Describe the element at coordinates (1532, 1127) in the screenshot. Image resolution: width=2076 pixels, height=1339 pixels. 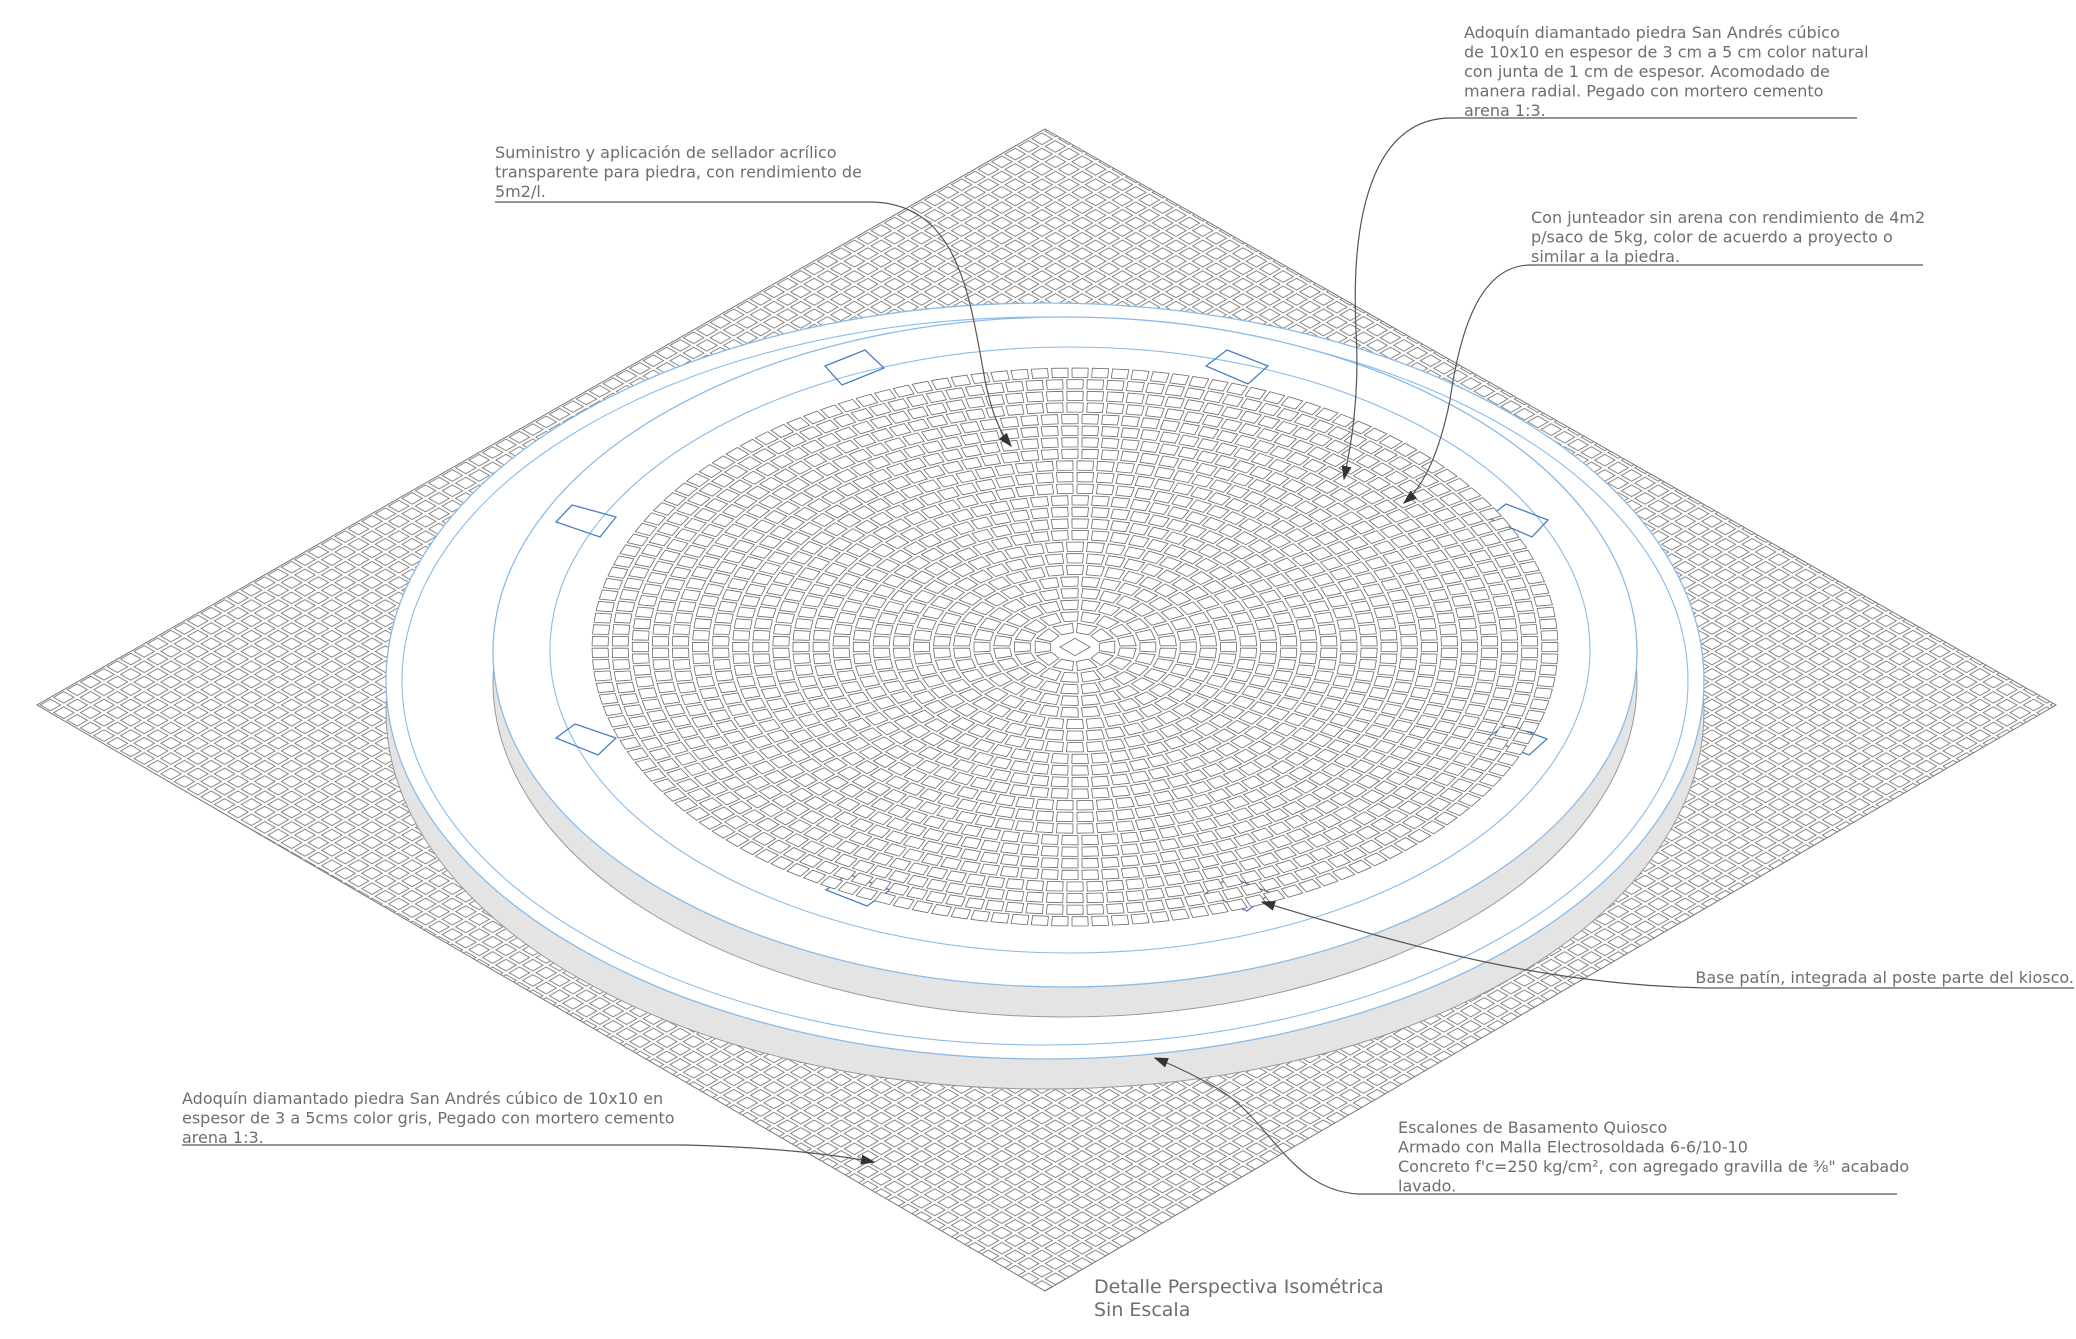
I see `annotation-line: Escalones de Basamento Quiosco` at that location.